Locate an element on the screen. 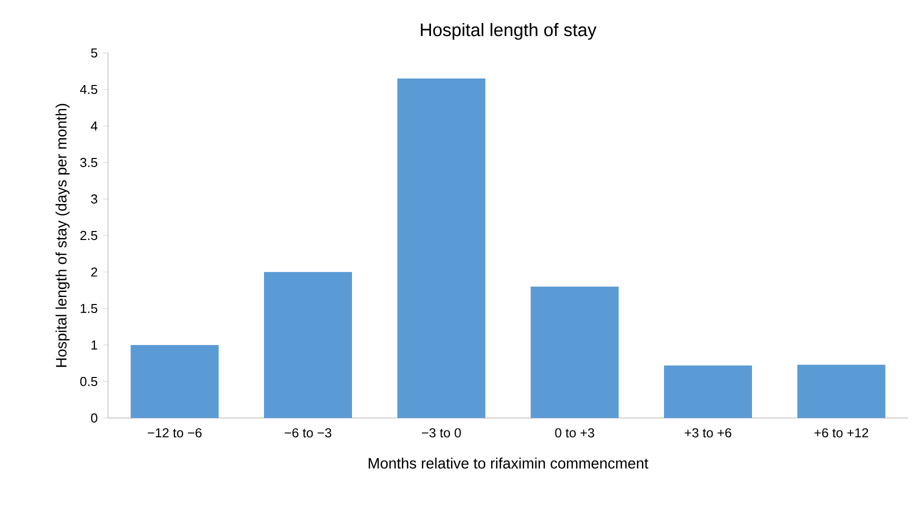  x-axis-title: Months relative to rifaximin commencment is located at coordinates (508, 463).